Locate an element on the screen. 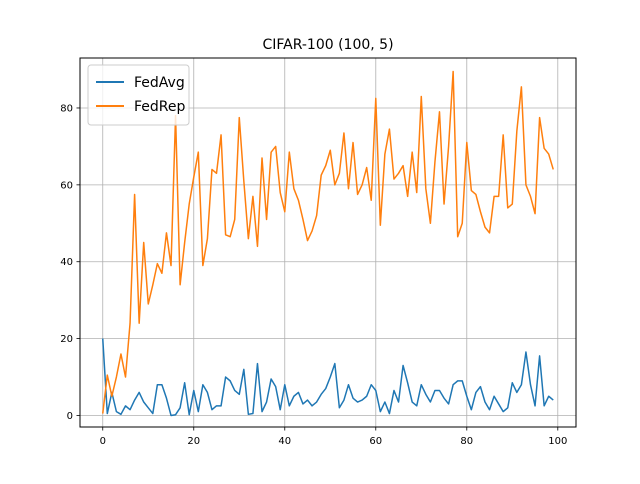 This screenshot has height=484, width=640. y-tick-label: 80 is located at coordinates (66, 108).